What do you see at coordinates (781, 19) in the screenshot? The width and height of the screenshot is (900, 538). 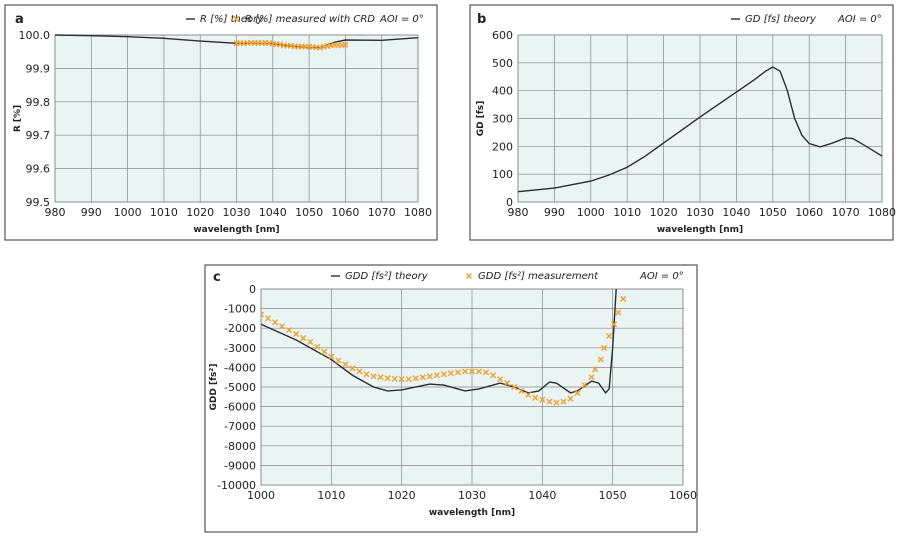 I see `legend-entry-theory: GD [fs] theory` at bounding box center [781, 19].